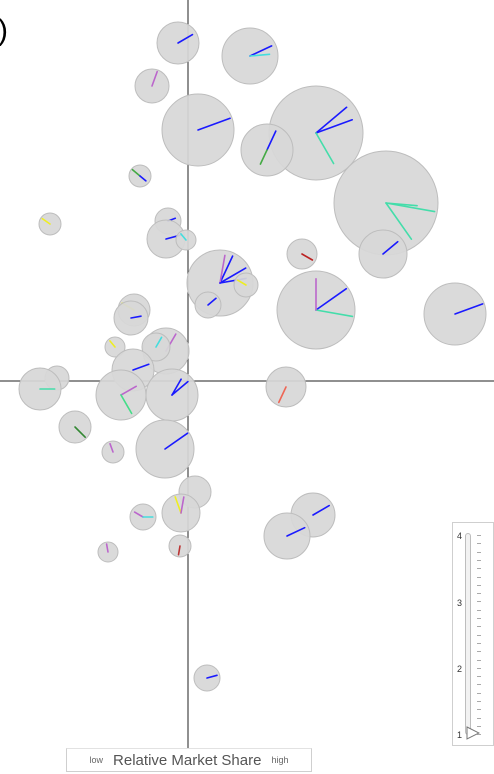 The image size is (494, 774). Describe the element at coordinates (280, 760) in the screenshot. I see `x-axis-high-label: high` at that location.